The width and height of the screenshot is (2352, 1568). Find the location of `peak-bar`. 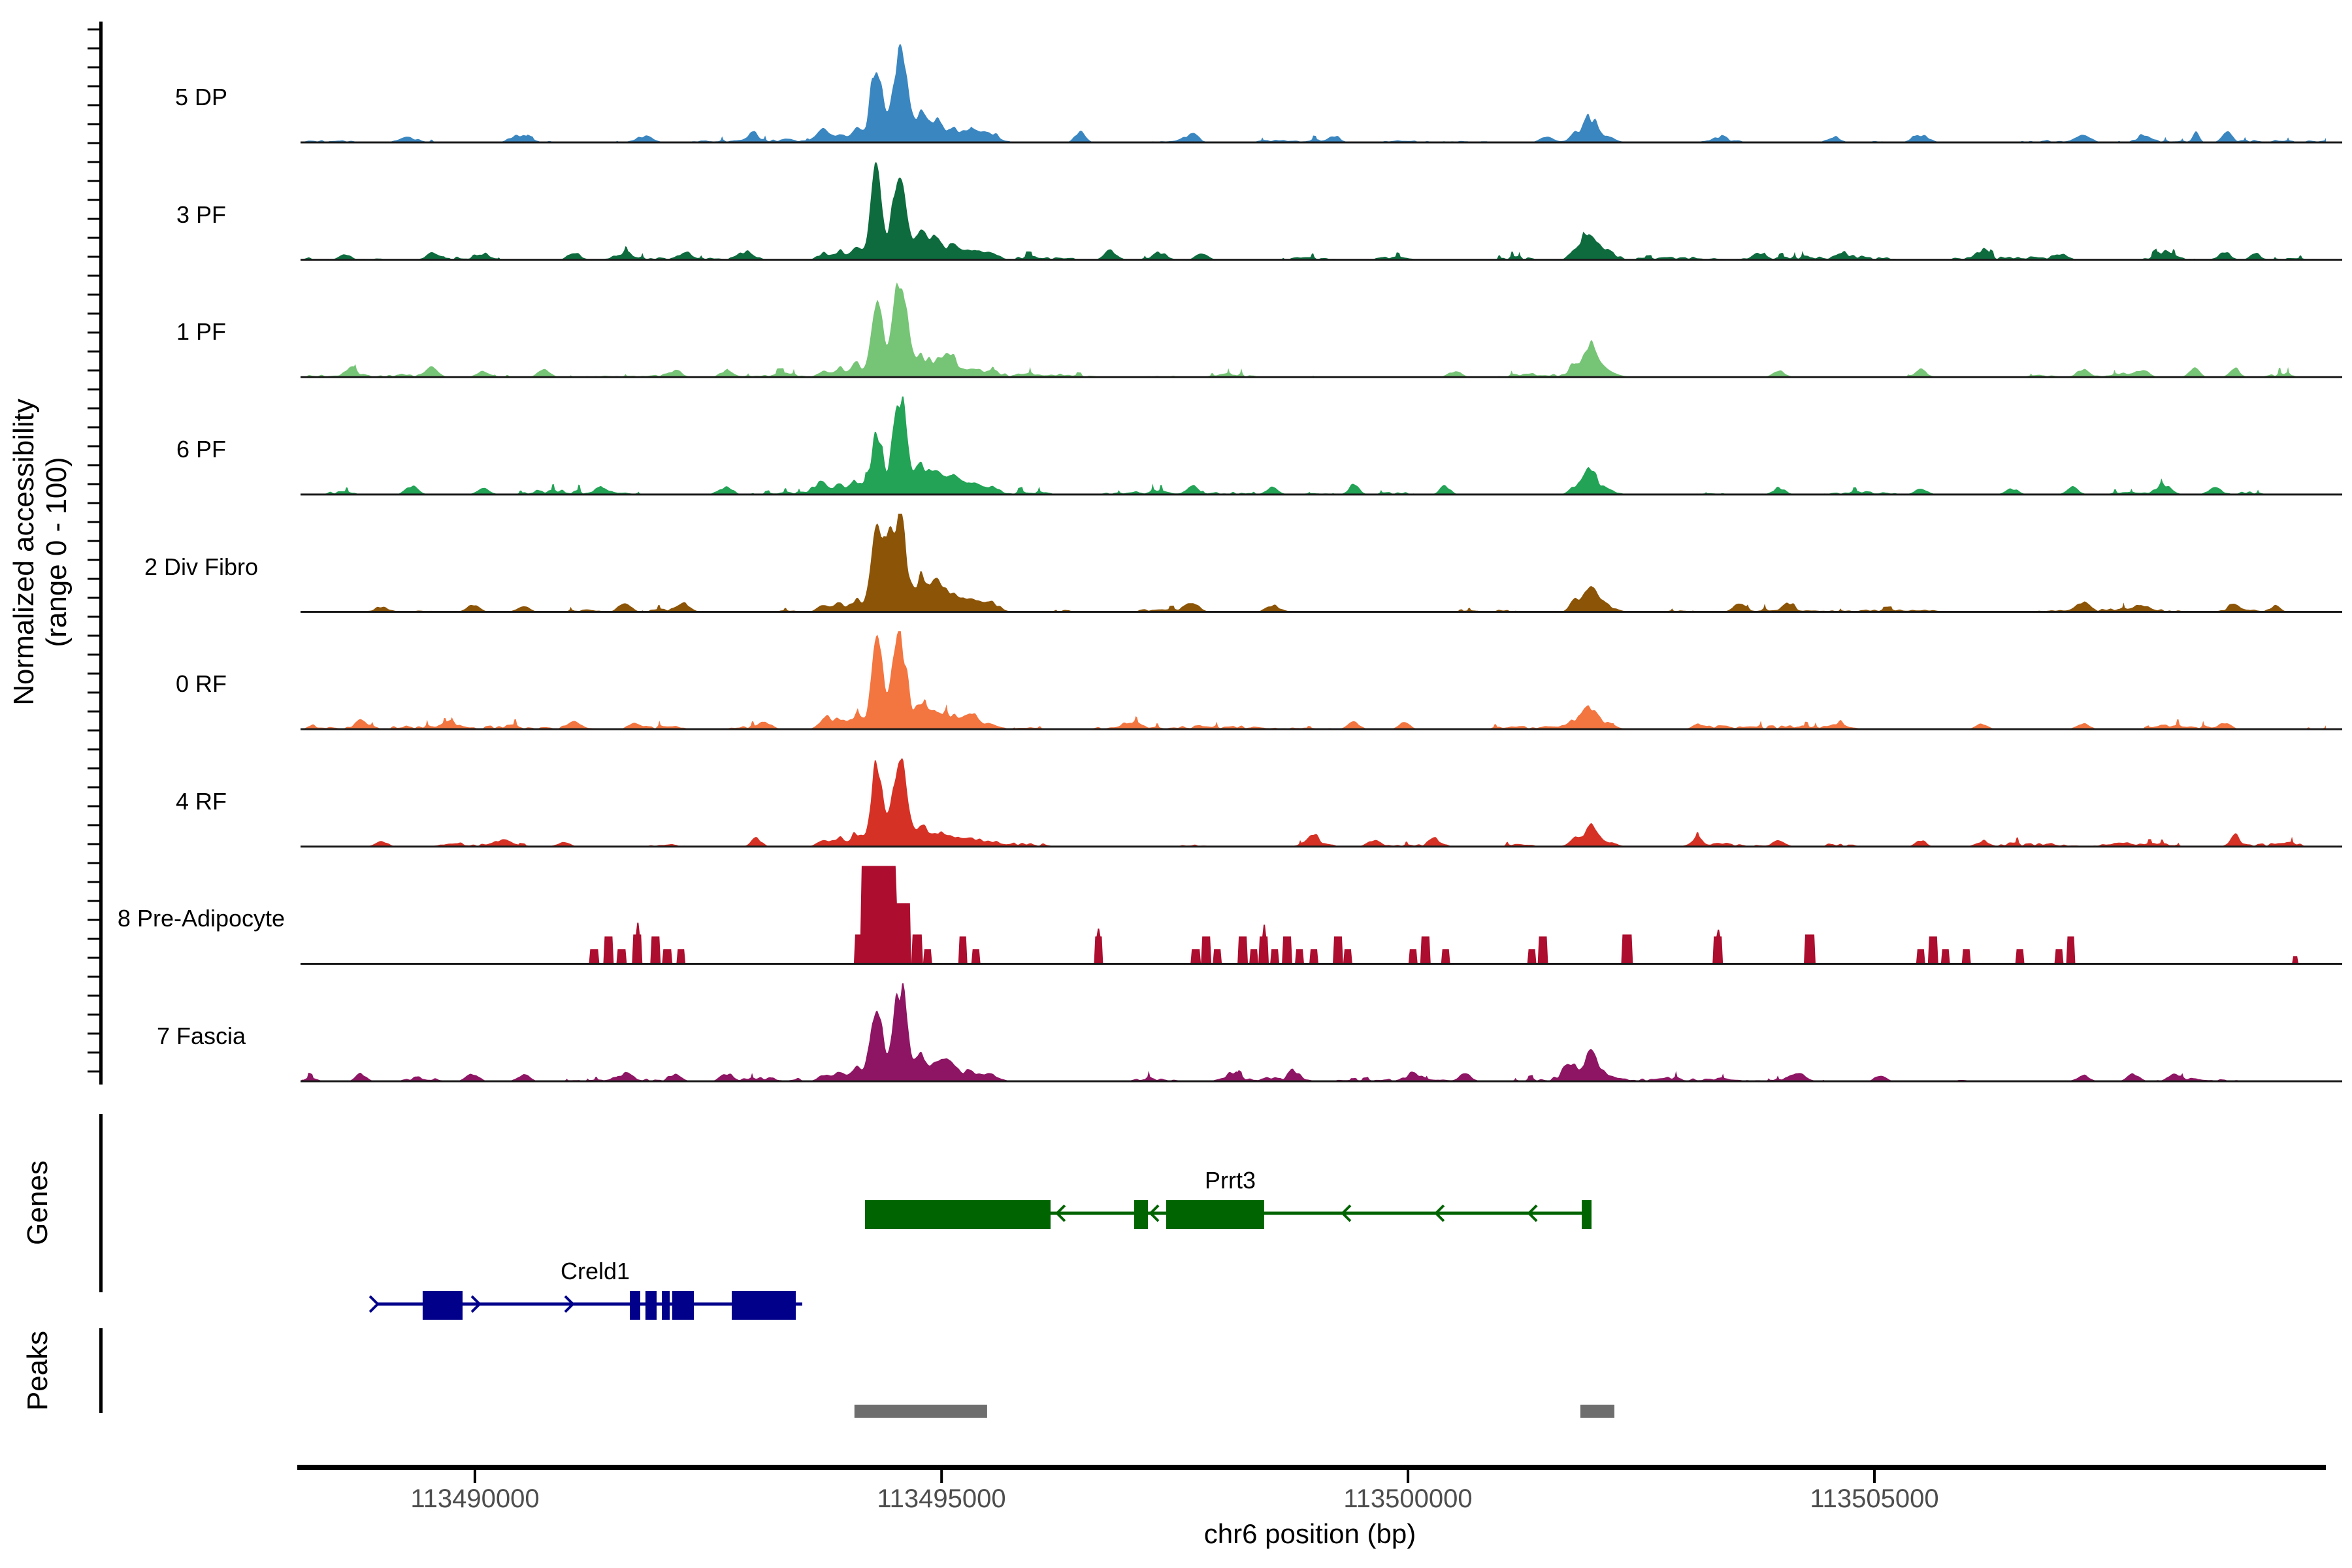

peak-bar is located at coordinates (920, 1411).